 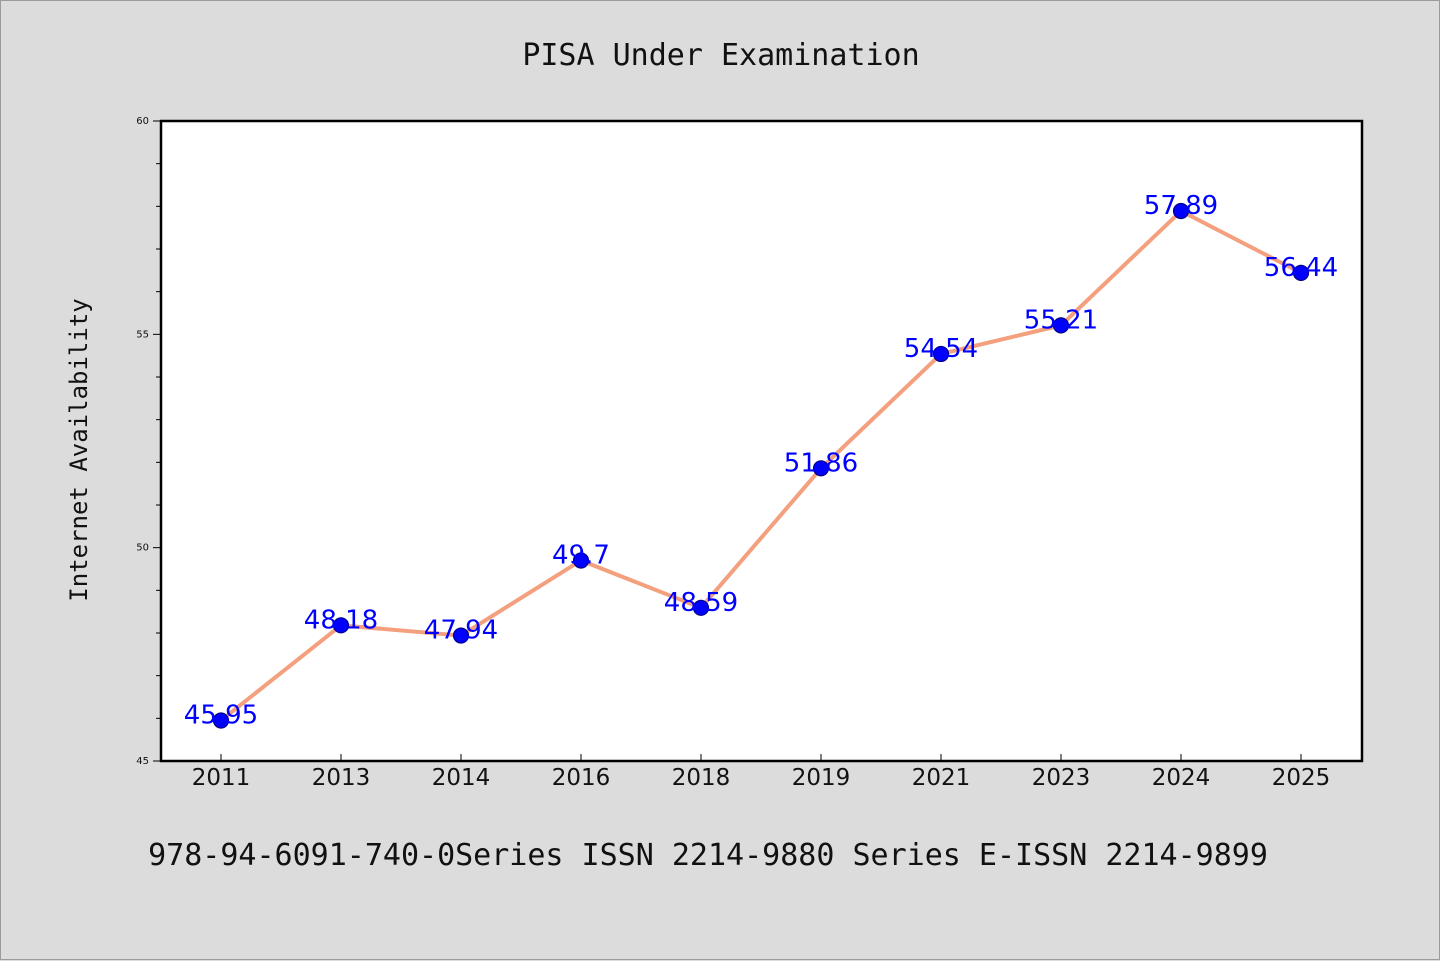 I want to click on data-label: 45.95, so click(x=221, y=715).